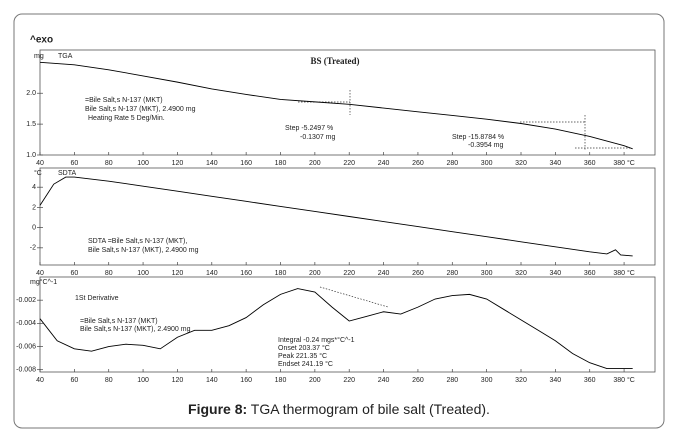  Describe the element at coordinates (26, 346) in the screenshot. I see `y-tick-label: -0.006` at that location.